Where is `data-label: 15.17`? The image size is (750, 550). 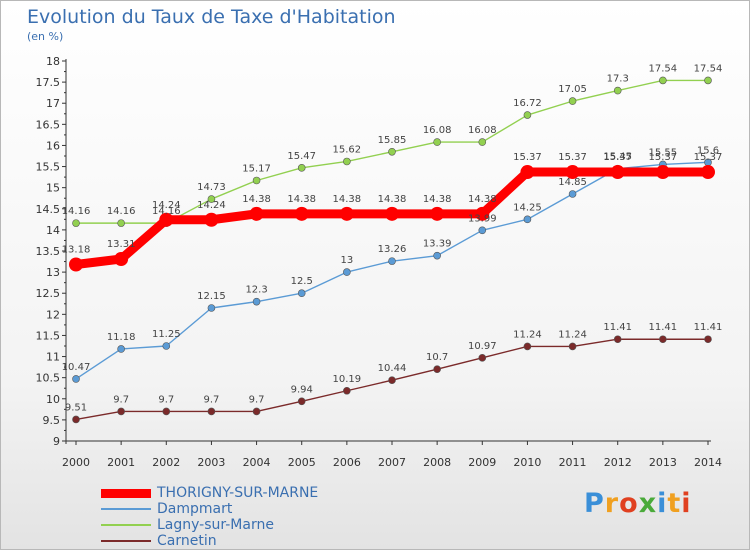 data-label: 15.17 is located at coordinates (256, 168).